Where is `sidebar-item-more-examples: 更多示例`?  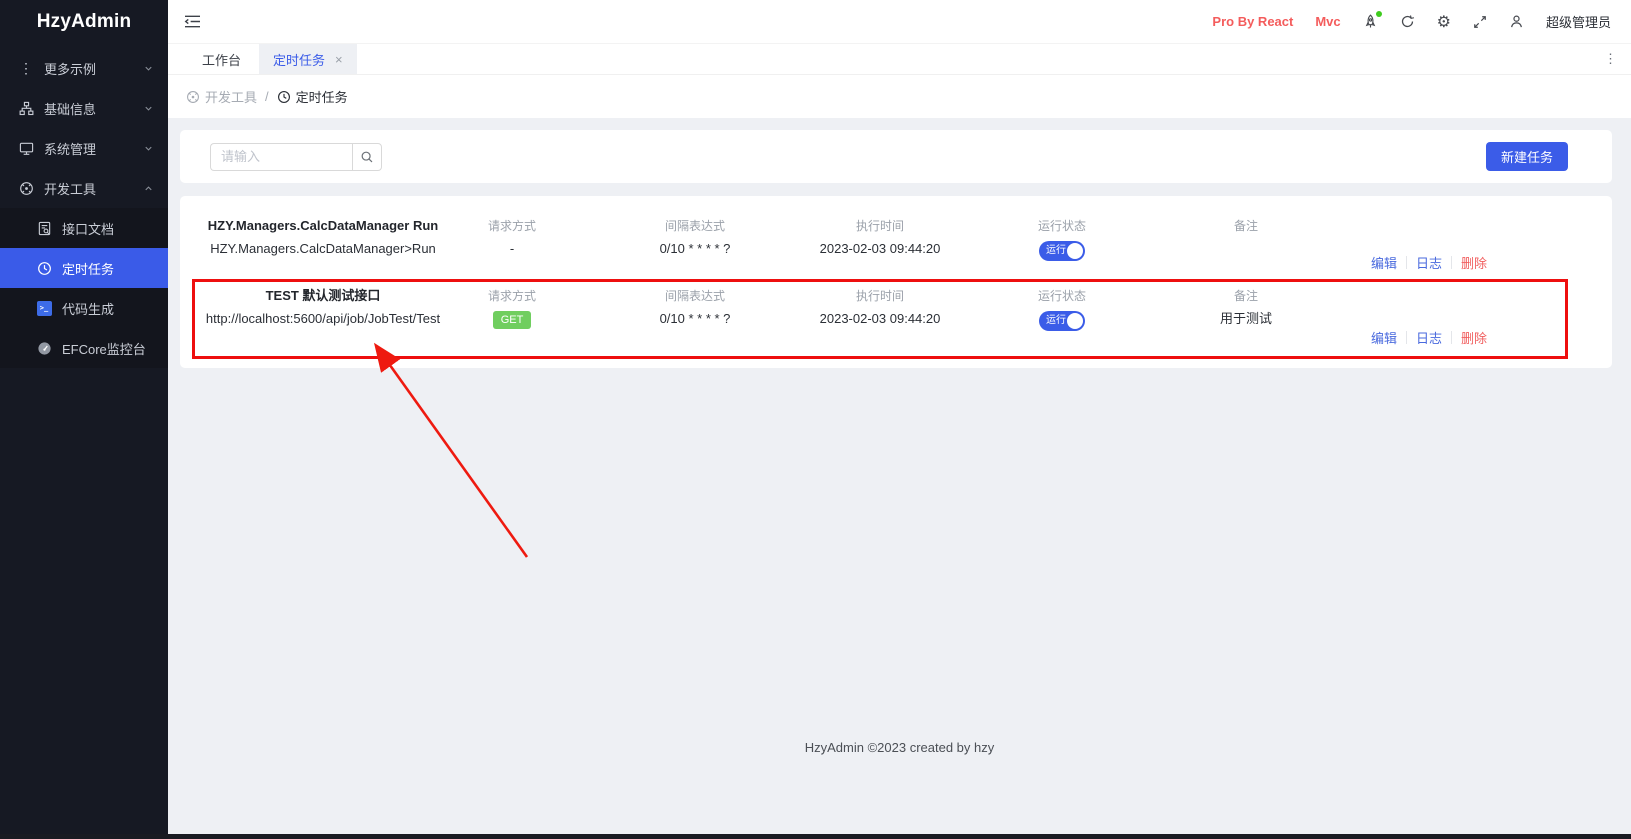
sidebar-item-more-examples: 更多示例 is located at coordinates (84, 68).